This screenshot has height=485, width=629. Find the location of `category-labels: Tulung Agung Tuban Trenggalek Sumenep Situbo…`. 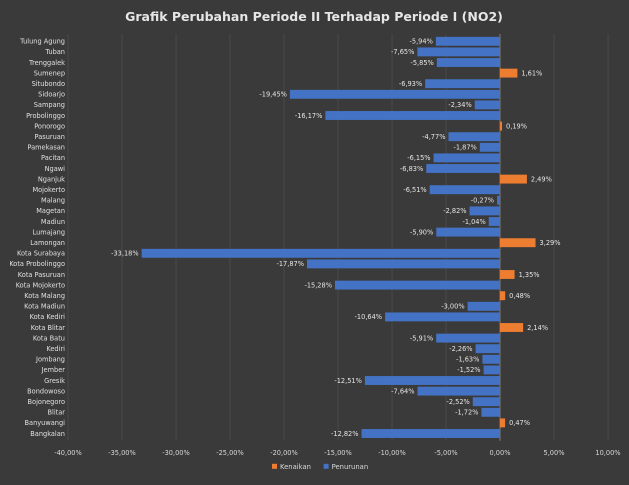

category-labels: Tulung Agung Tuban Trenggalek Sumenep Situbo… is located at coordinates (37, 238).